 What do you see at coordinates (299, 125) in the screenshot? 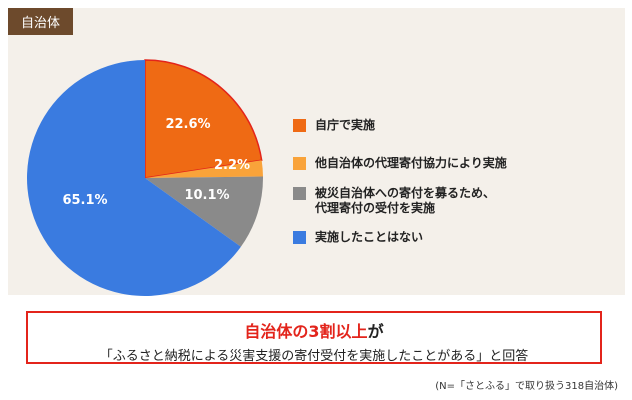
I see `legend-swatch-own` at bounding box center [299, 125].